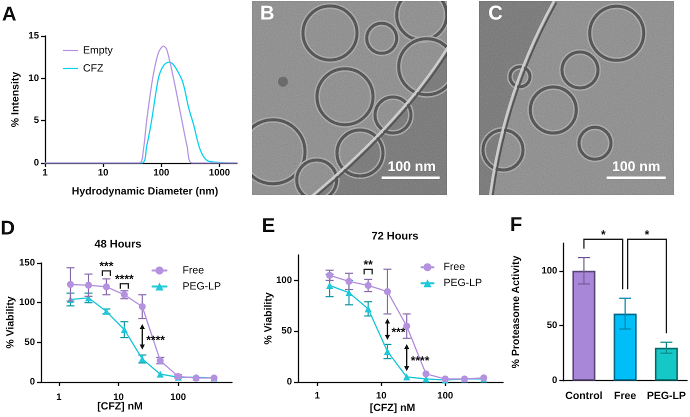 This screenshot has height=417, width=690. I want to click on legend-label: Empty, so click(98, 50).